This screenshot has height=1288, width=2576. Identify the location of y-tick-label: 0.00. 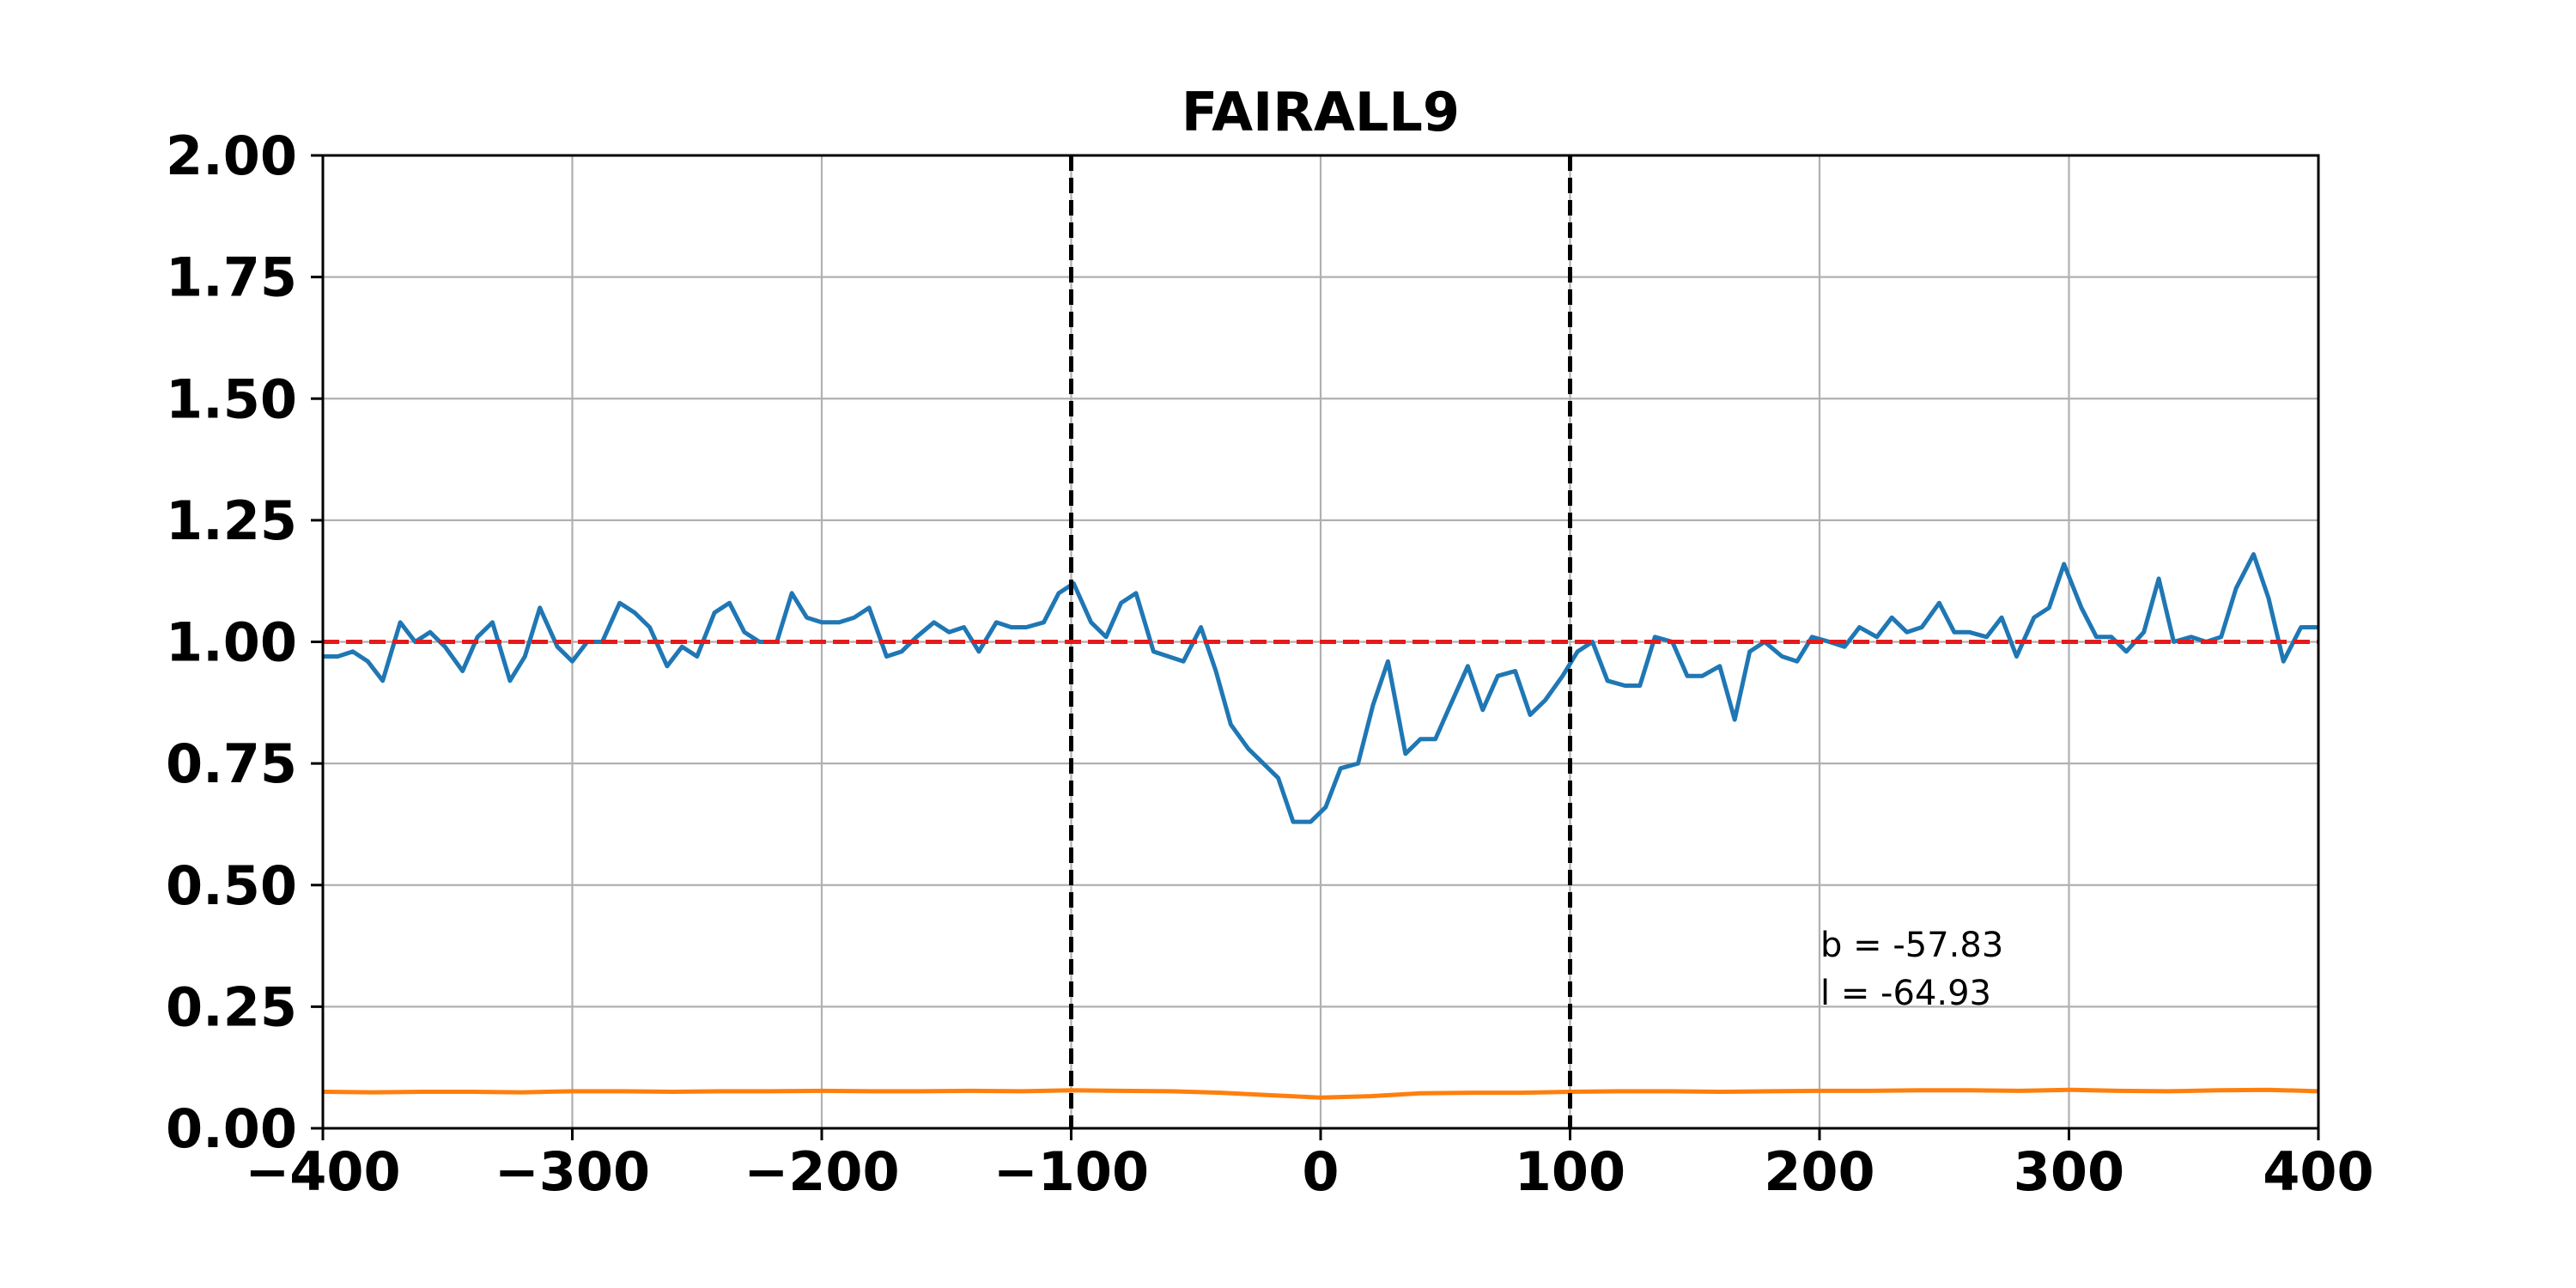
(231, 1129).